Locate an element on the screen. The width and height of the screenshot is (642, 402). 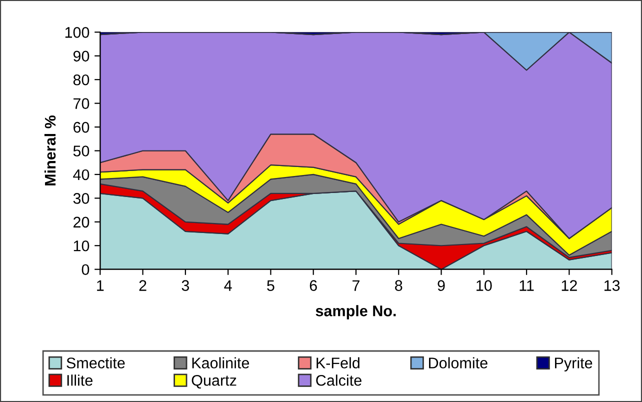
y-tick-label: 90 is located at coordinates (81, 56).